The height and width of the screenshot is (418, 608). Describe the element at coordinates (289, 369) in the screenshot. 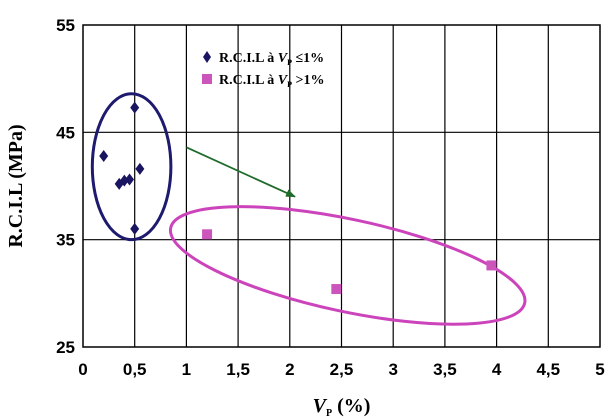

I see `x-tick-label: 2` at that location.